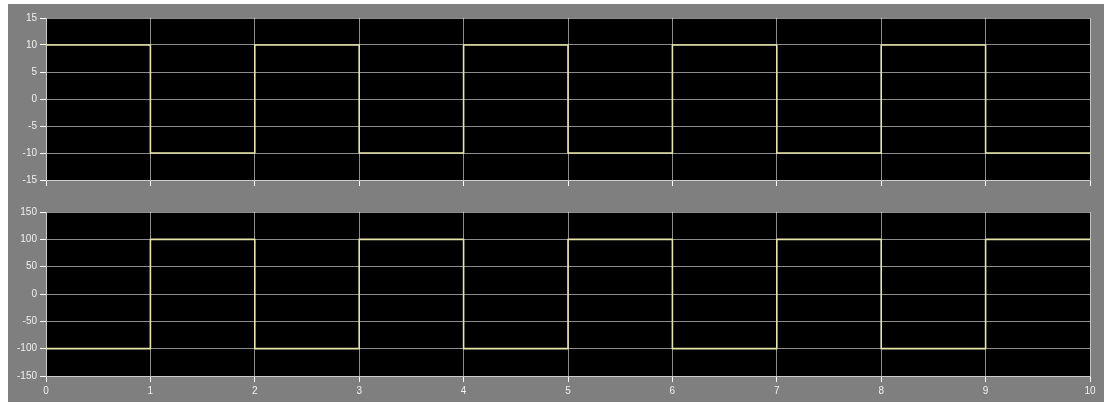 The height and width of the screenshot is (405, 1106). I want to click on x-tick-label: 6, so click(672, 390).